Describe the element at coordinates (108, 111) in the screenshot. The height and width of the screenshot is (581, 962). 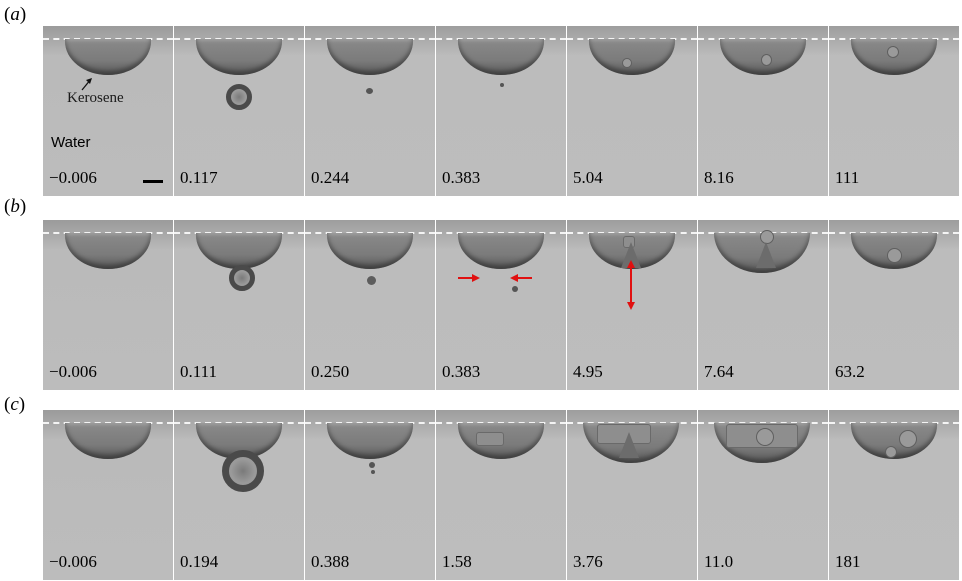
I see `frame: Kerosene Water −0.006` at that location.